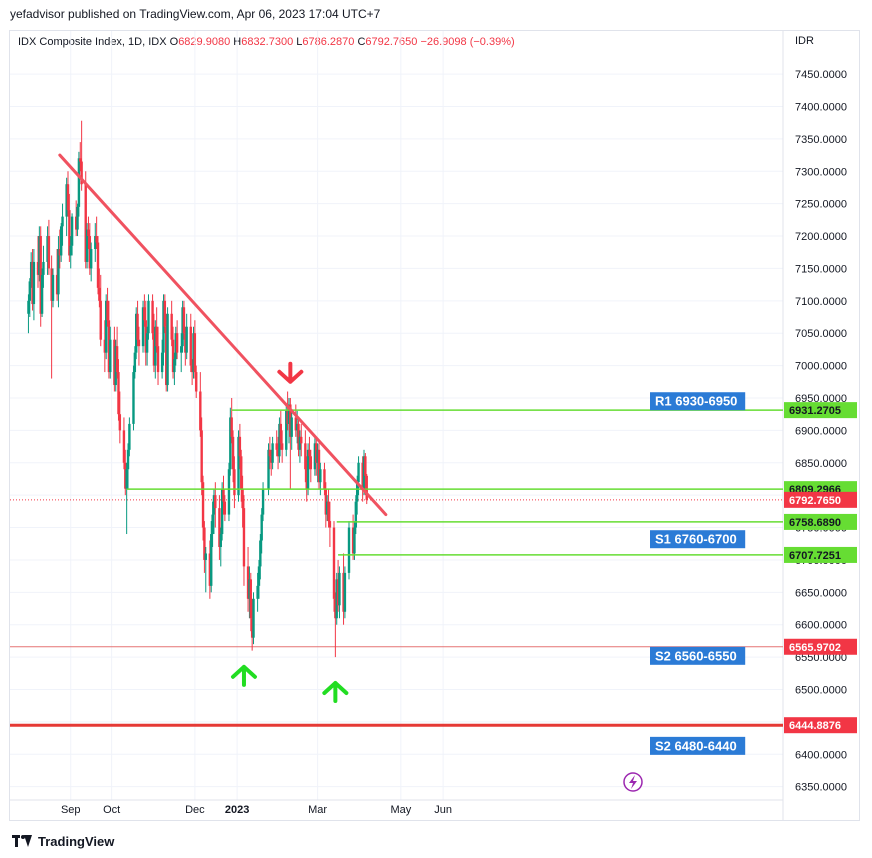  What do you see at coordinates (696, 401) in the screenshot?
I see `svg-text: R1 6930-6950` at bounding box center [696, 401].